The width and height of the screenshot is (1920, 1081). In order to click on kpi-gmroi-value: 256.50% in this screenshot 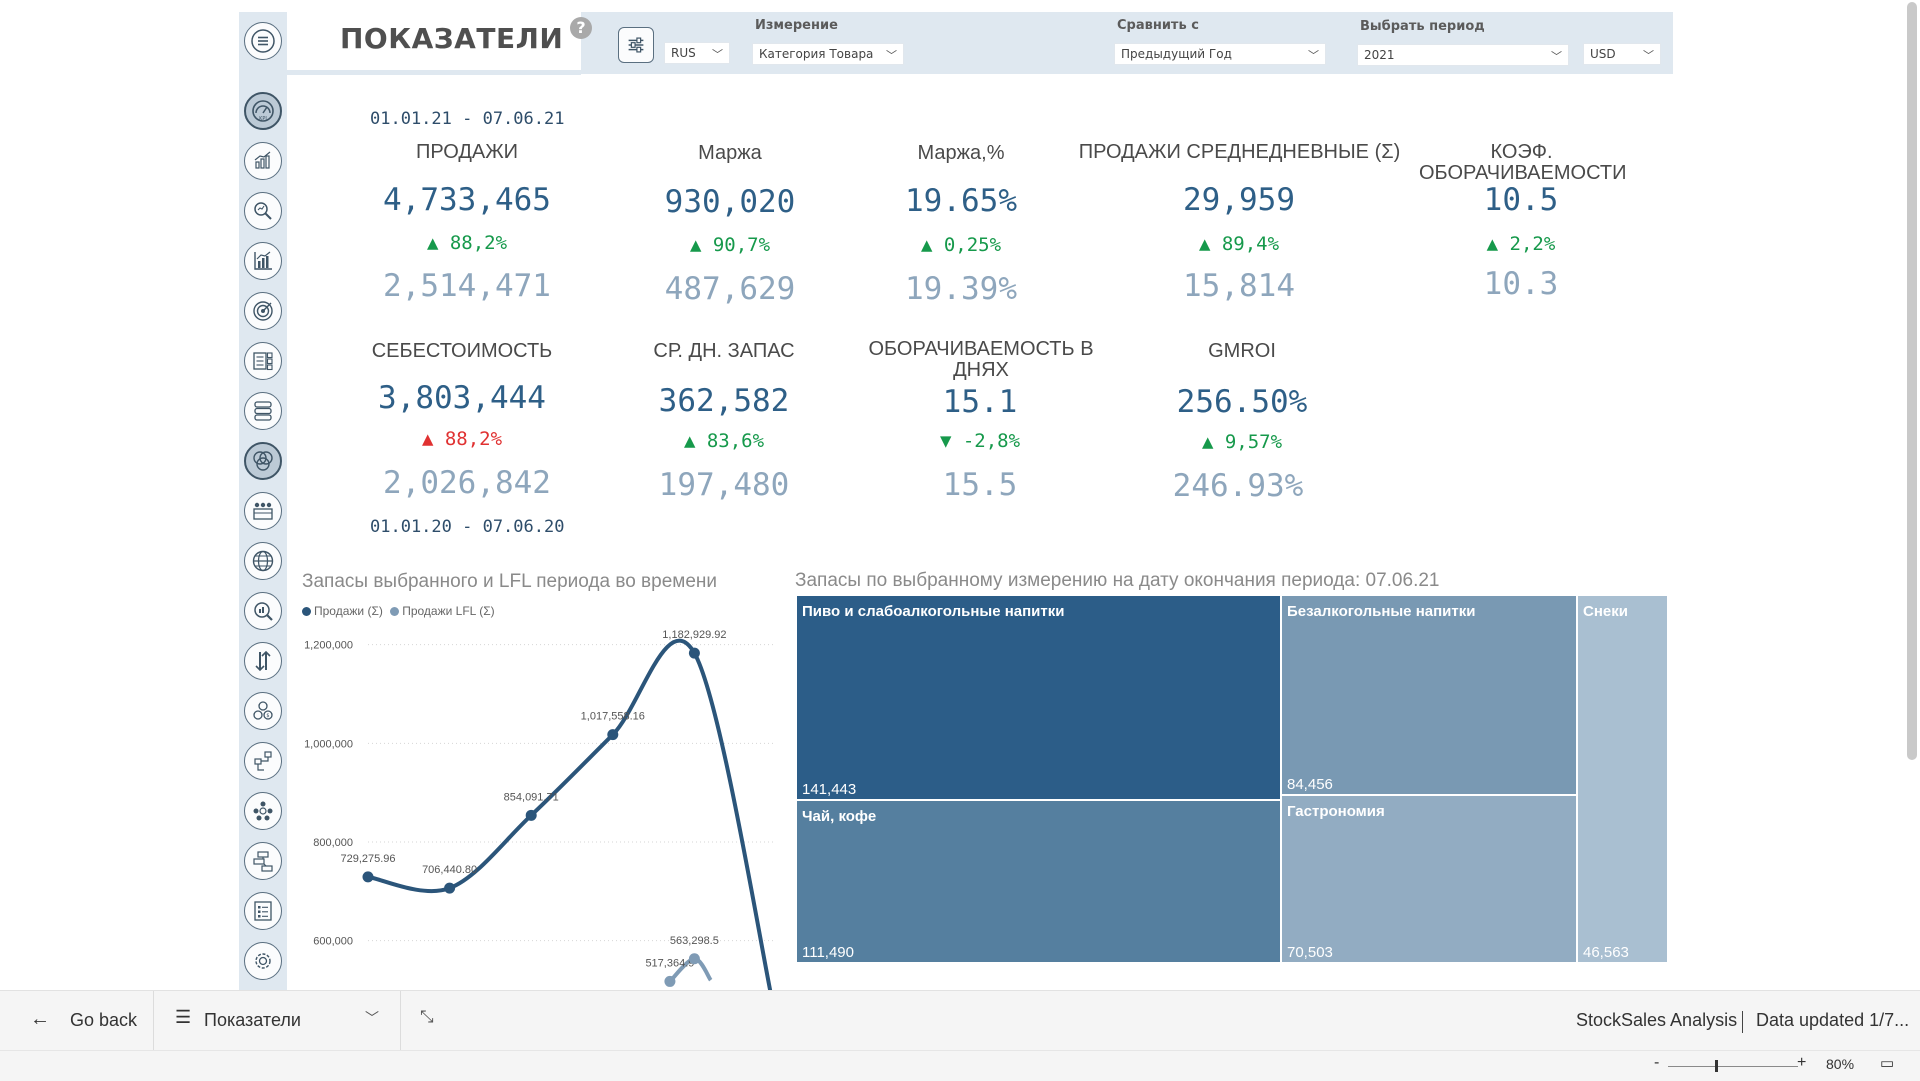, I will do `click(1242, 402)`.